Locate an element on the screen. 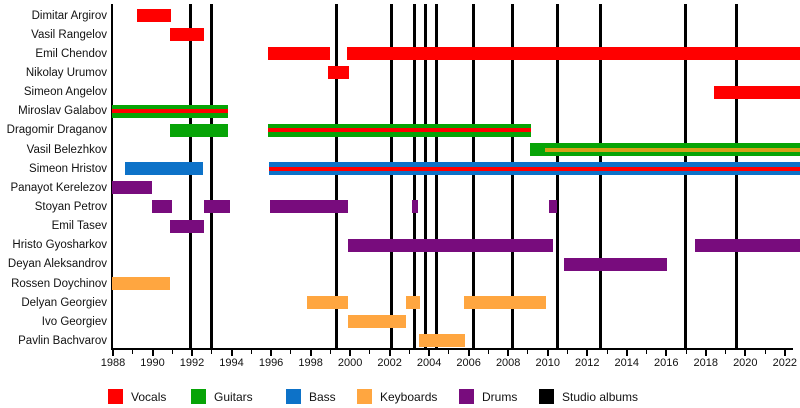 Image resolution: width=800 pixels, height=408 pixels. member-label: Rossen Doychinov is located at coordinates (59, 283).